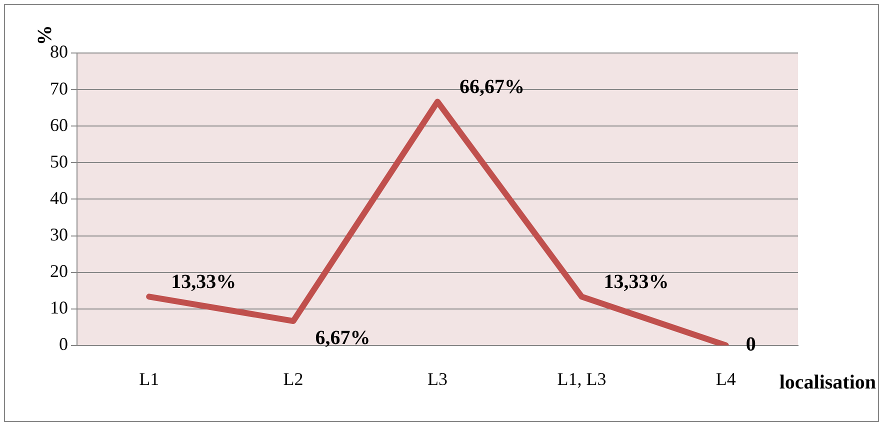  I want to click on x-tick-label: L2, so click(293, 378).